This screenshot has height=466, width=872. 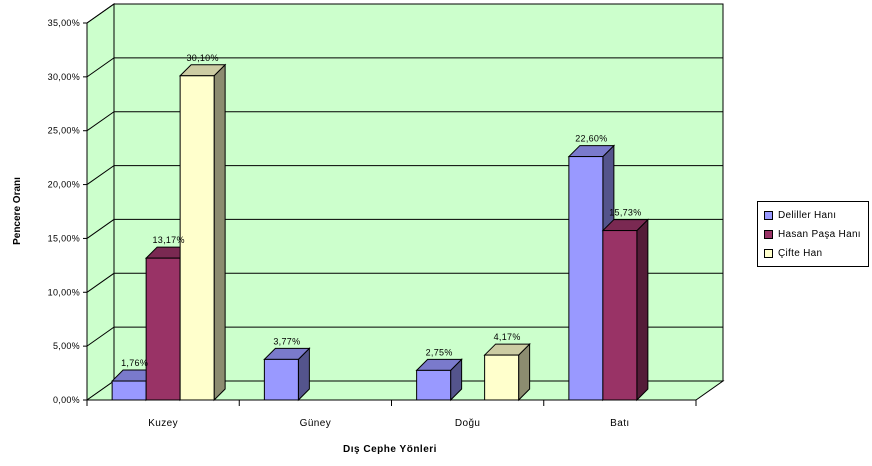 I want to click on legend: Deliller Hanı Hasan Paşa Hanı Çifte Han, so click(x=813, y=234).